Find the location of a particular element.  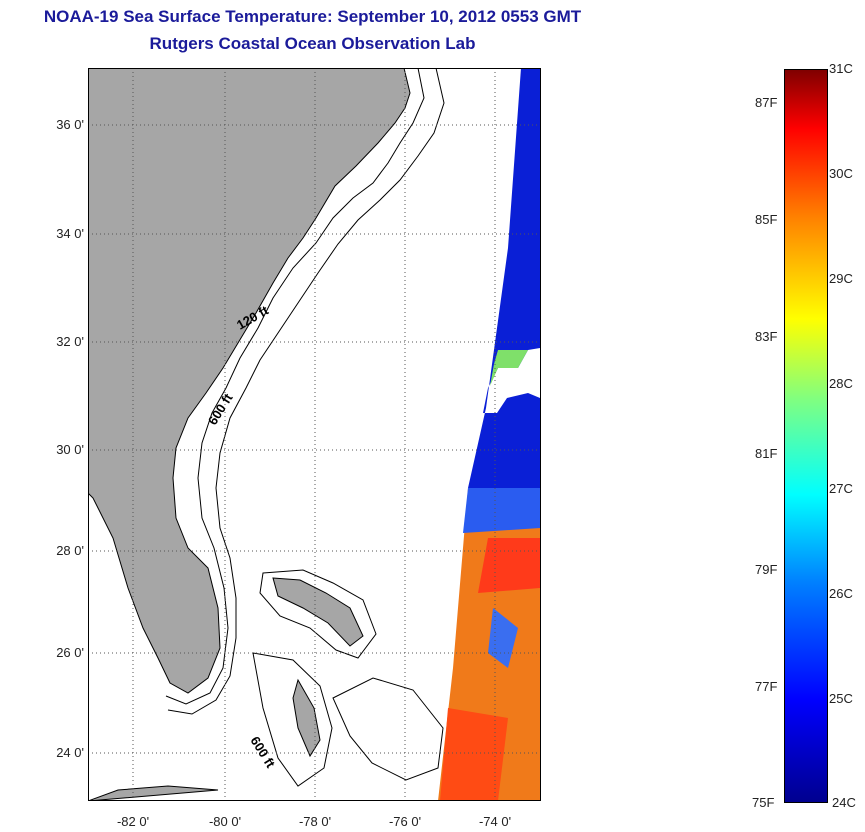

lon-tick-label: -82 0' is located at coordinates (133, 821).